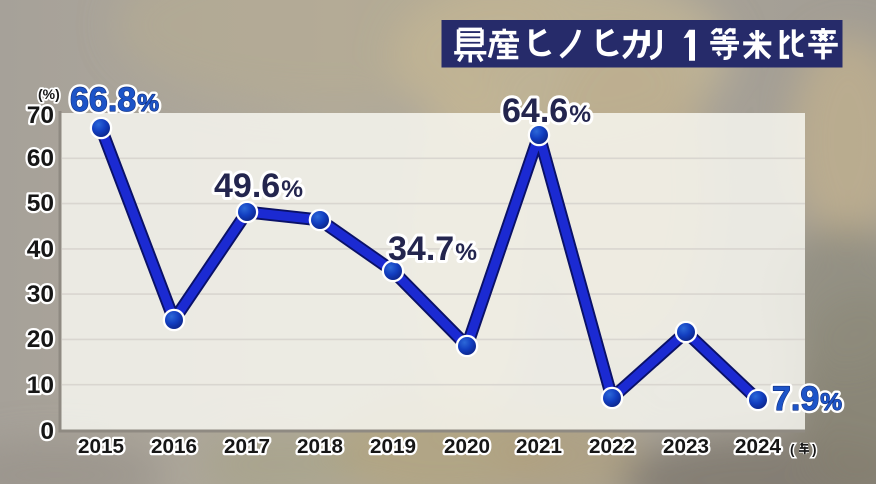 This screenshot has width=876, height=484. What do you see at coordinates (467, 446) in the screenshot?
I see `svg-text: 2020` at bounding box center [467, 446].